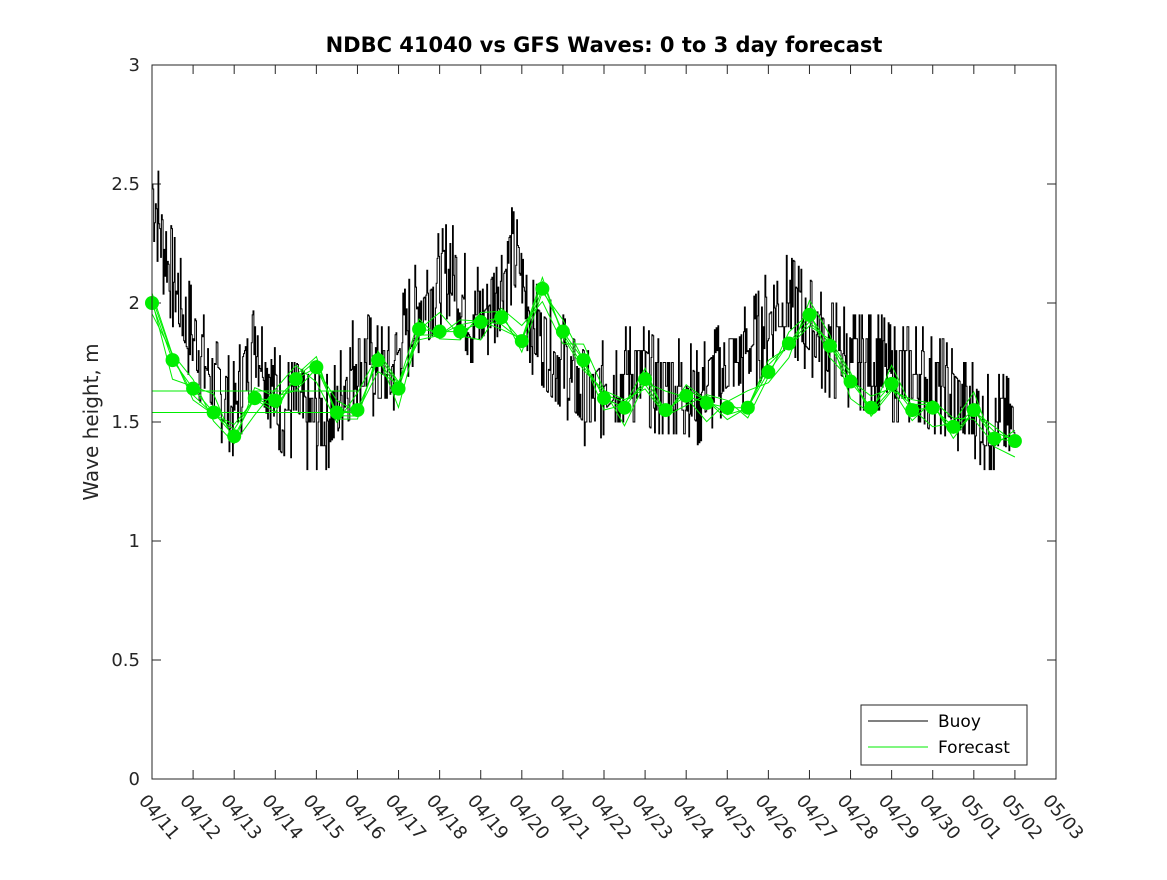  What do you see at coordinates (134, 303) in the screenshot?
I see `y-tick-label: 2` at bounding box center [134, 303].